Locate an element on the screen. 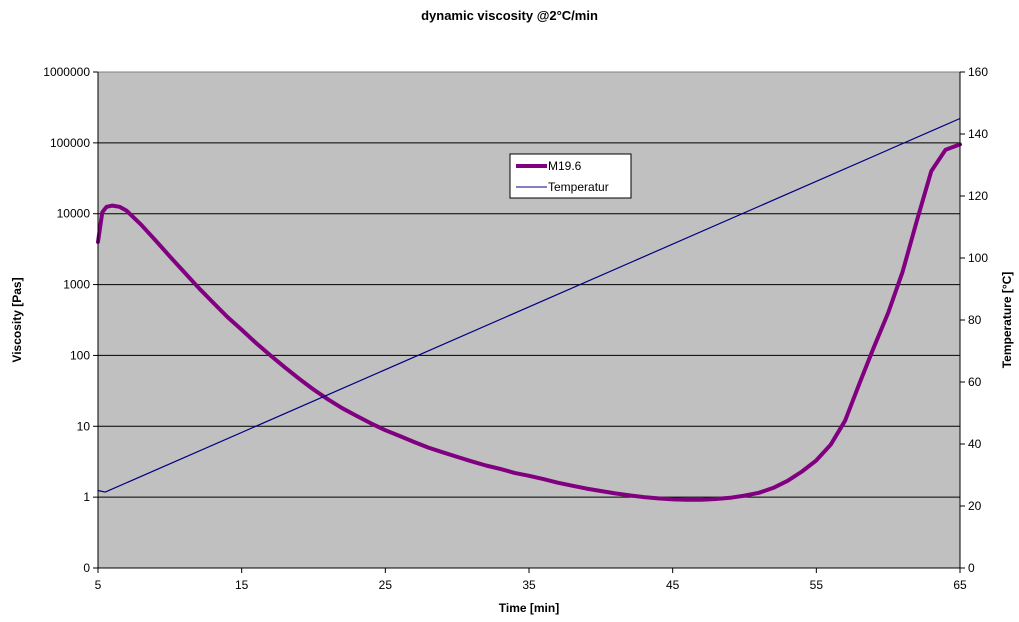 This screenshot has height=622, width=1019. y-left-tick-label: 100 is located at coordinates (80, 355).